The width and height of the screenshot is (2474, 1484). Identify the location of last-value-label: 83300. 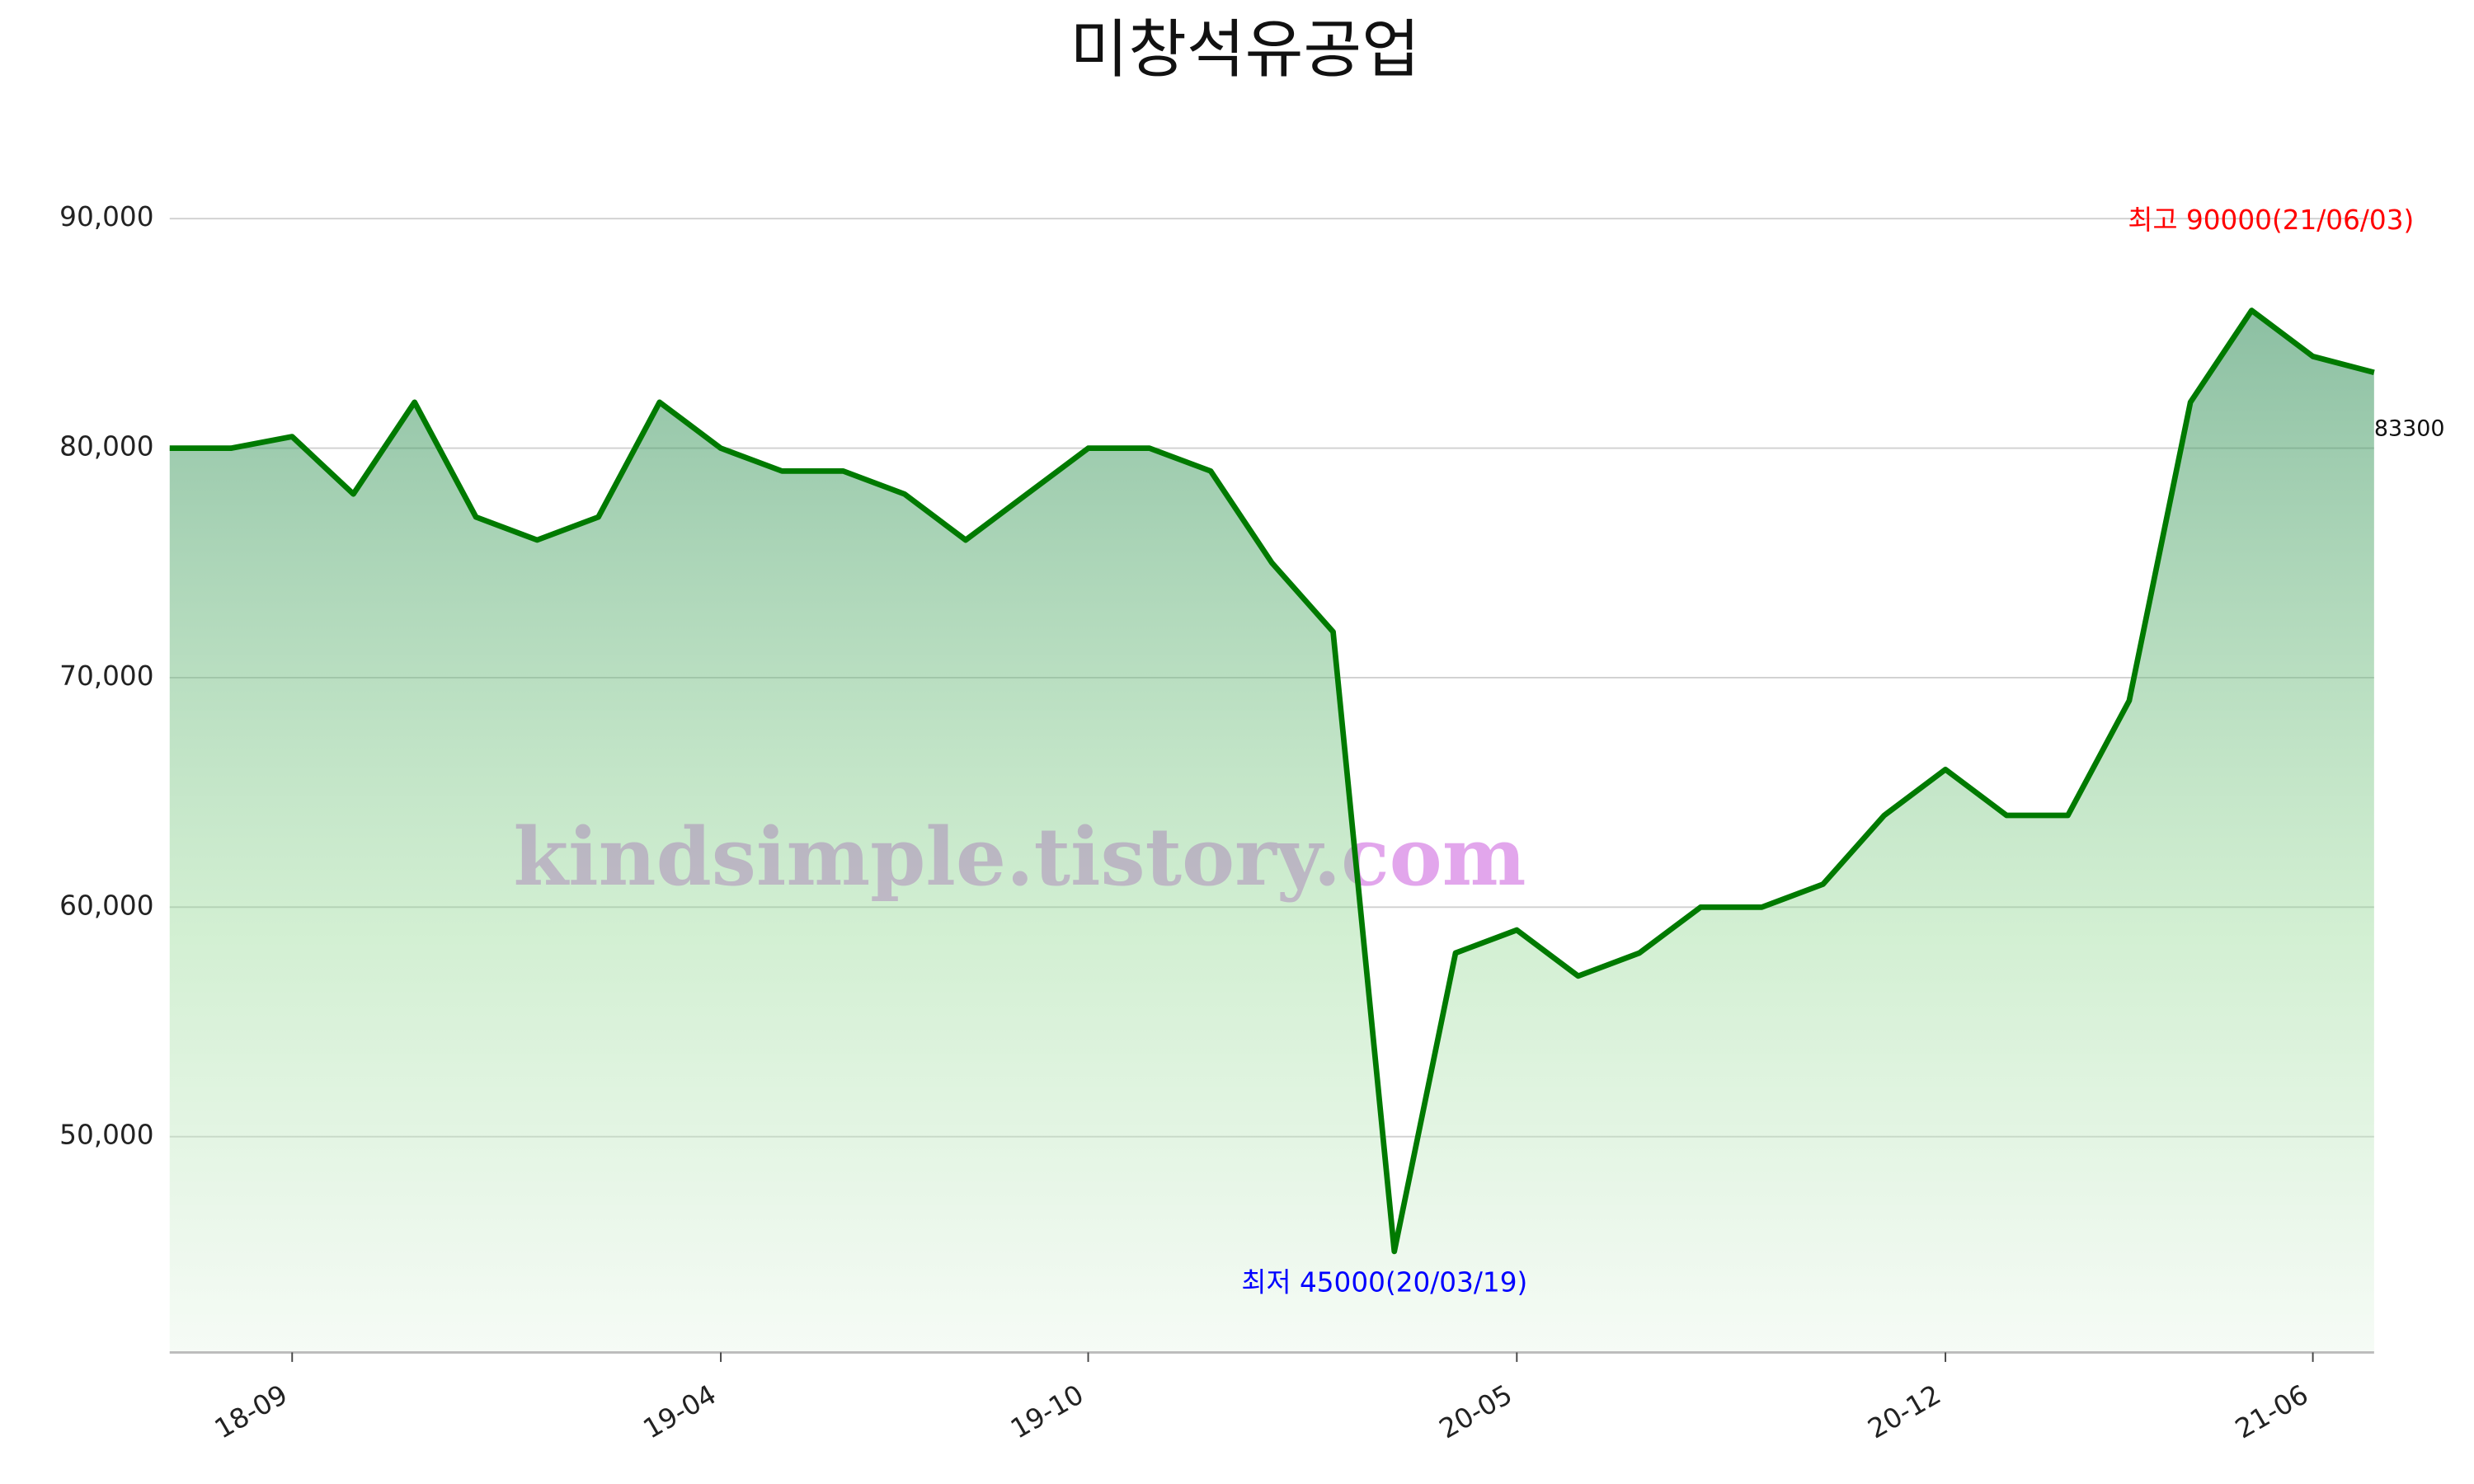
(2409, 429).